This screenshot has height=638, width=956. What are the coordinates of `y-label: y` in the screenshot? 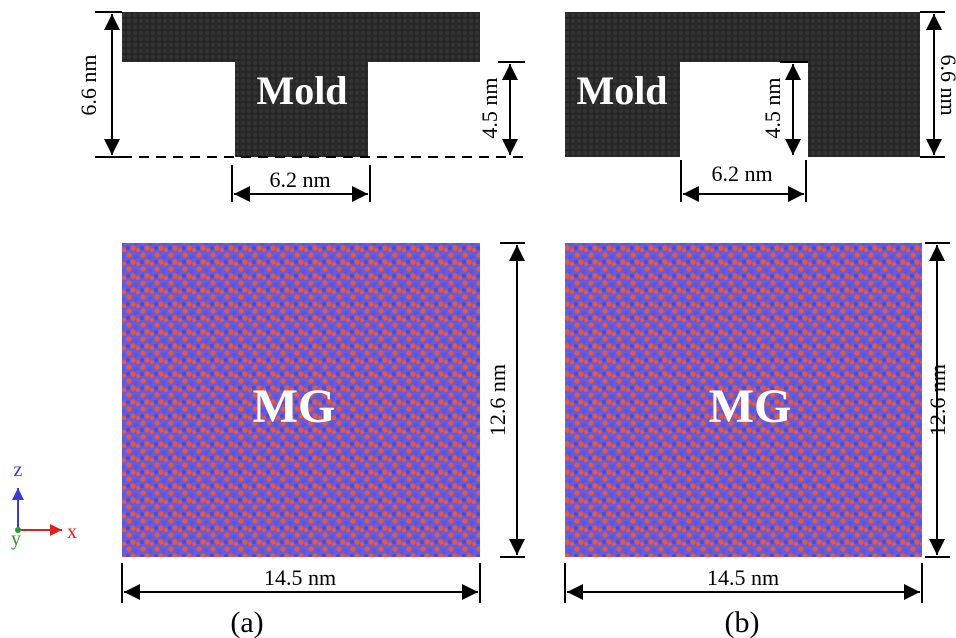 It's located at (16, 539).